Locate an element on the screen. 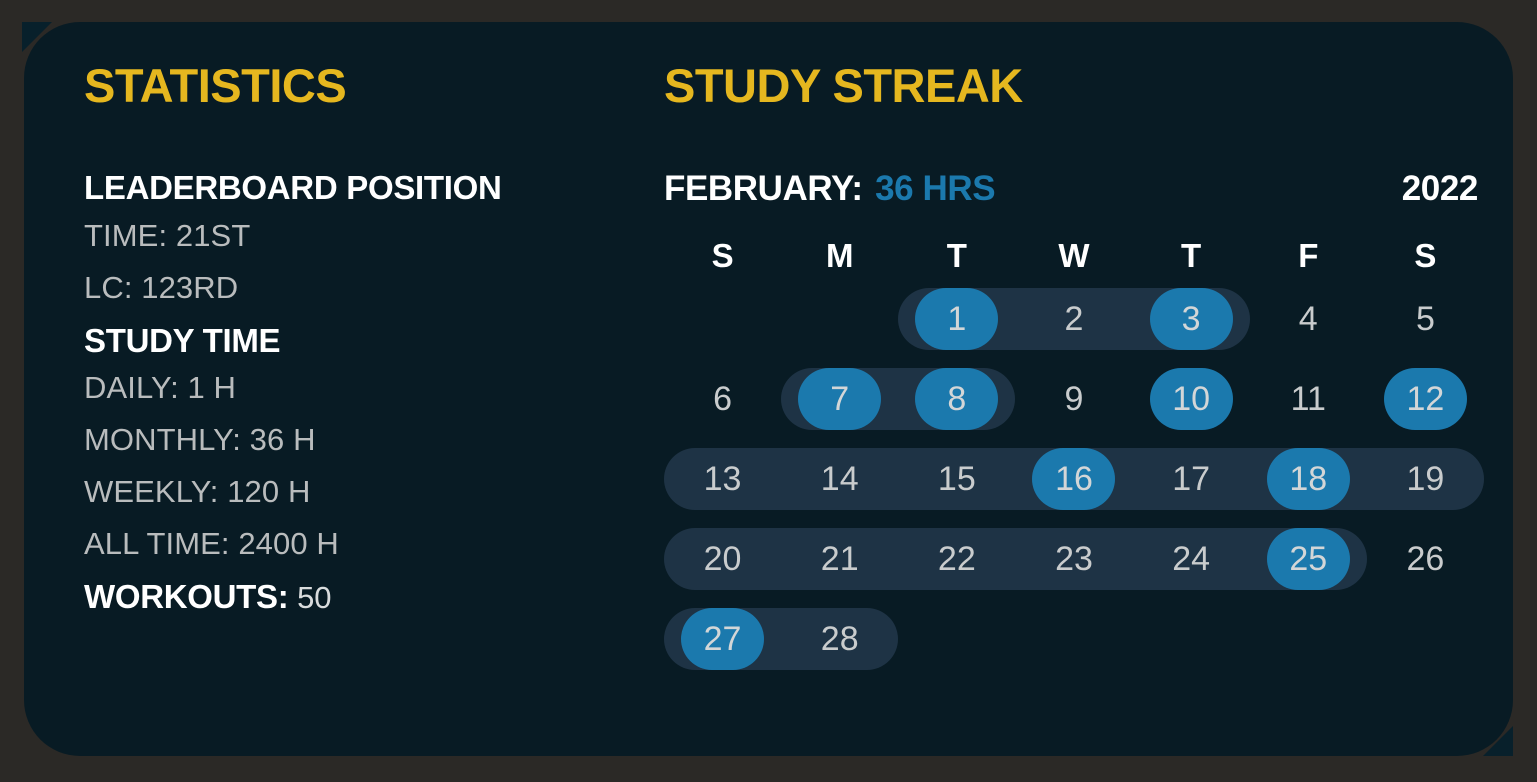 This screenshot has width=1537, height=782. calendar-day-label: 4 is located at coordinates (1308, 319).